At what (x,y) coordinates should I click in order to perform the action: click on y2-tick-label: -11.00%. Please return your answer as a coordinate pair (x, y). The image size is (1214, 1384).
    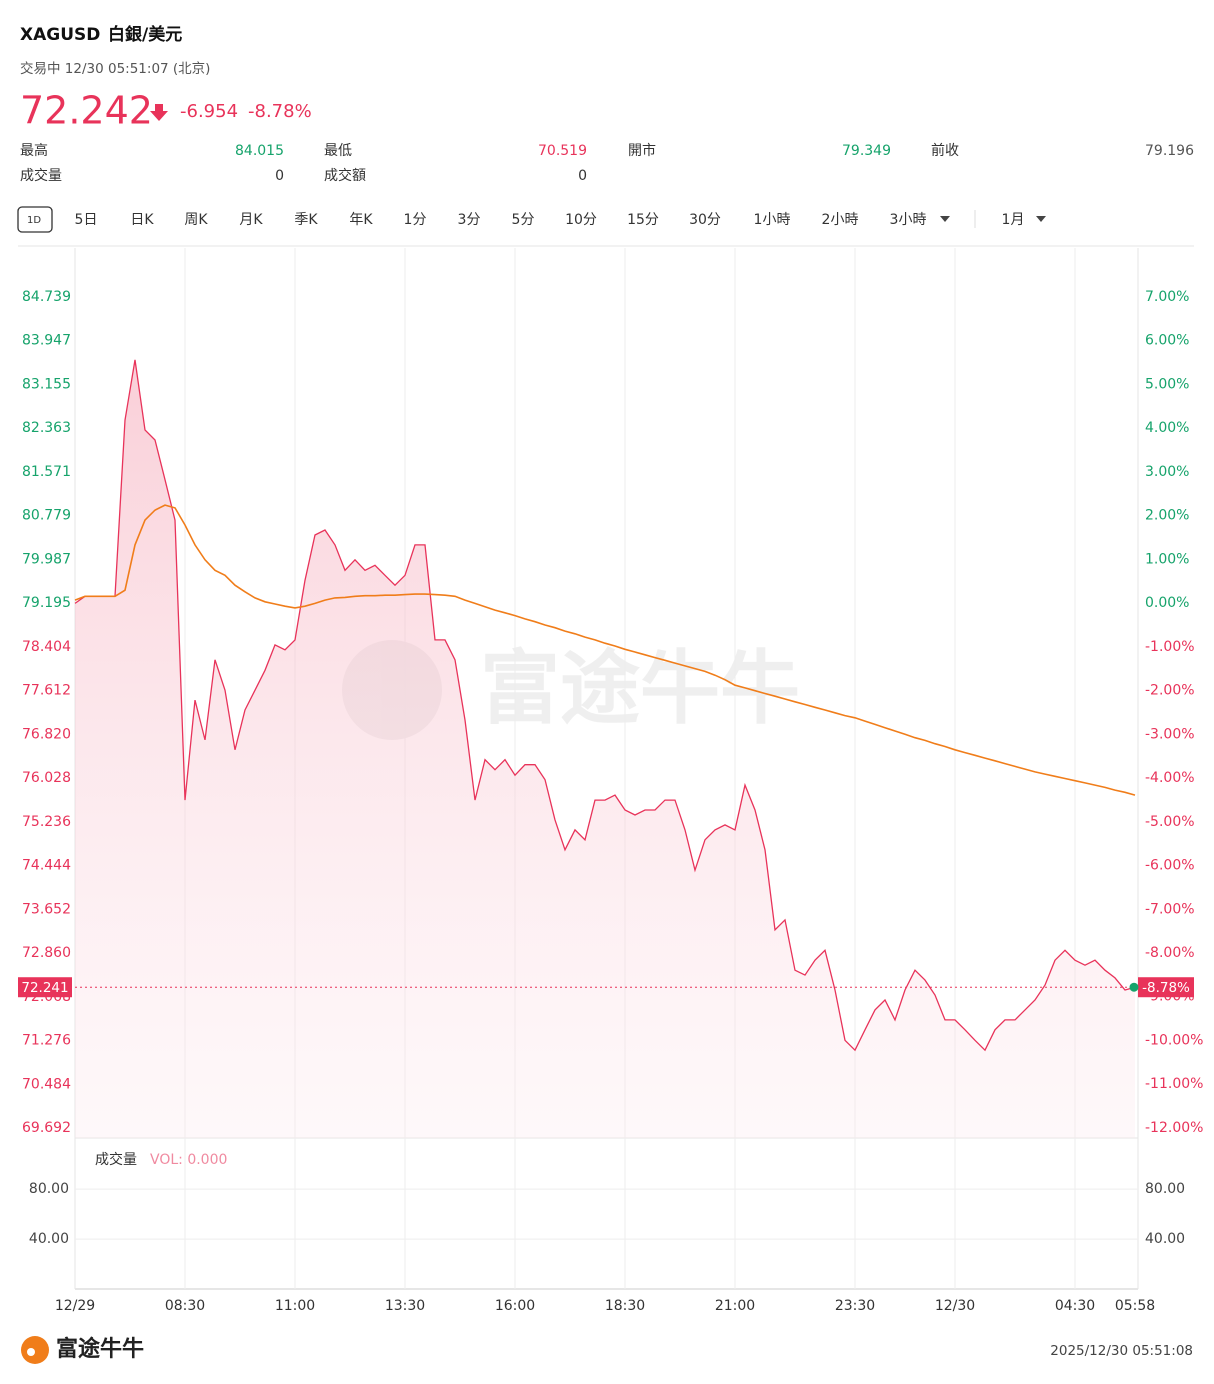
    Looking at the image, I should click on (1174, 1084).